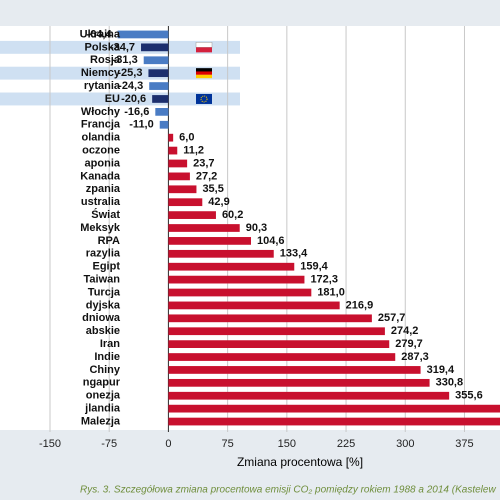  I want to click on x-tick-label: 150, so click(287, 444).